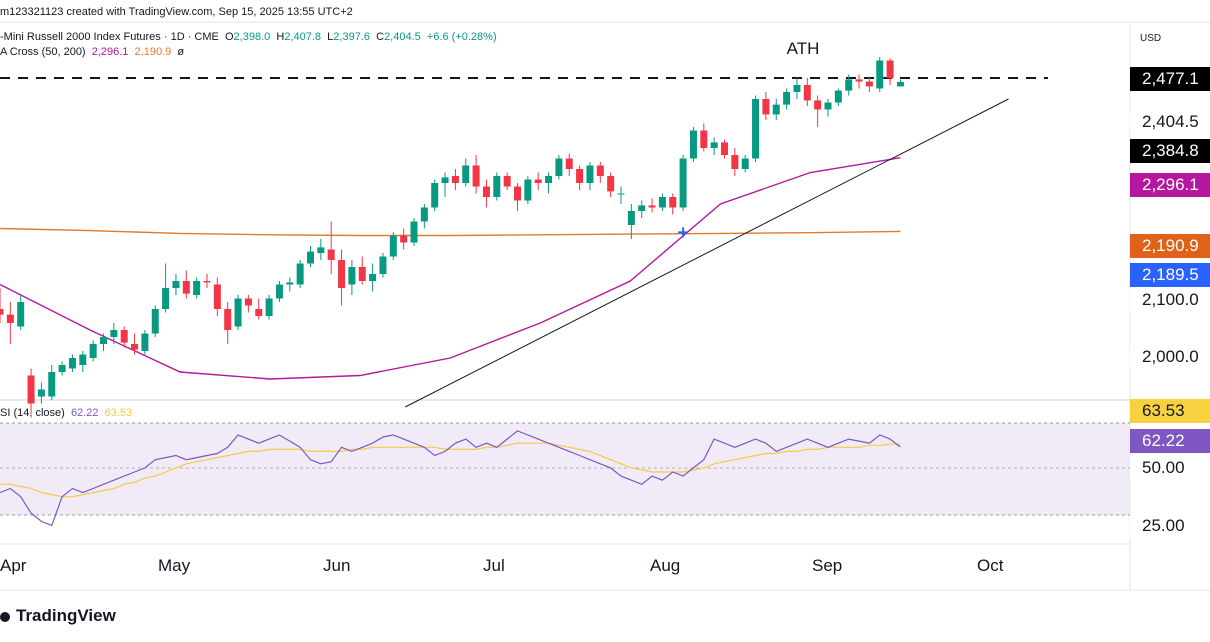 This screenshot has height=642, width=1210. What do you see at coordinates (565, 469) in the screenshot?
I see `rsi-band` at bounding box center [565, 469].